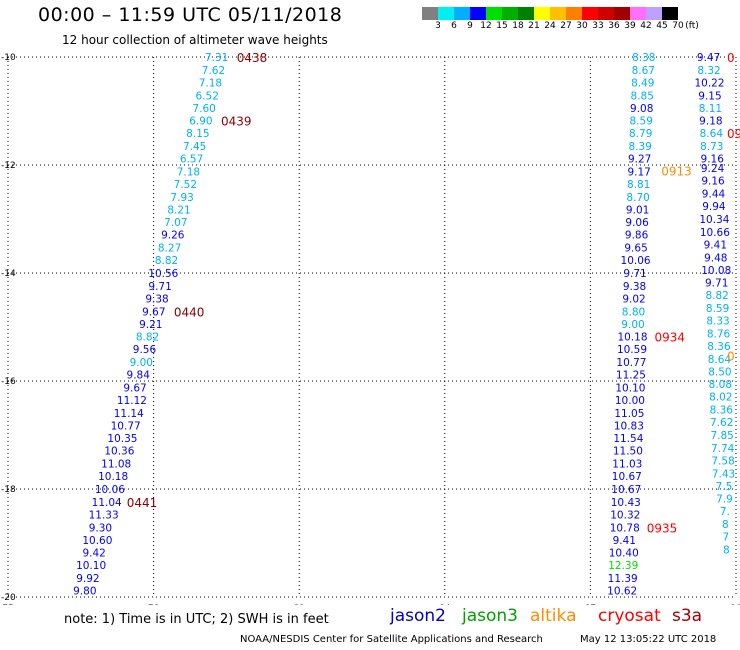 This screenshot has width=740, height=650. Describe the element at coordinates (646, 26) in the screenshot. I see `colorbar-label: 42` at that location.